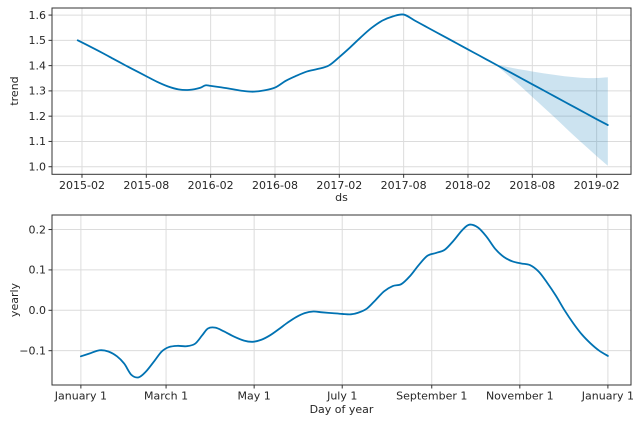 The height and width of the screenshot is (424, 638). Describe the element at coordinates (38, 310) in the screenshot. I see `y-tick-label: 0.0` at that location.